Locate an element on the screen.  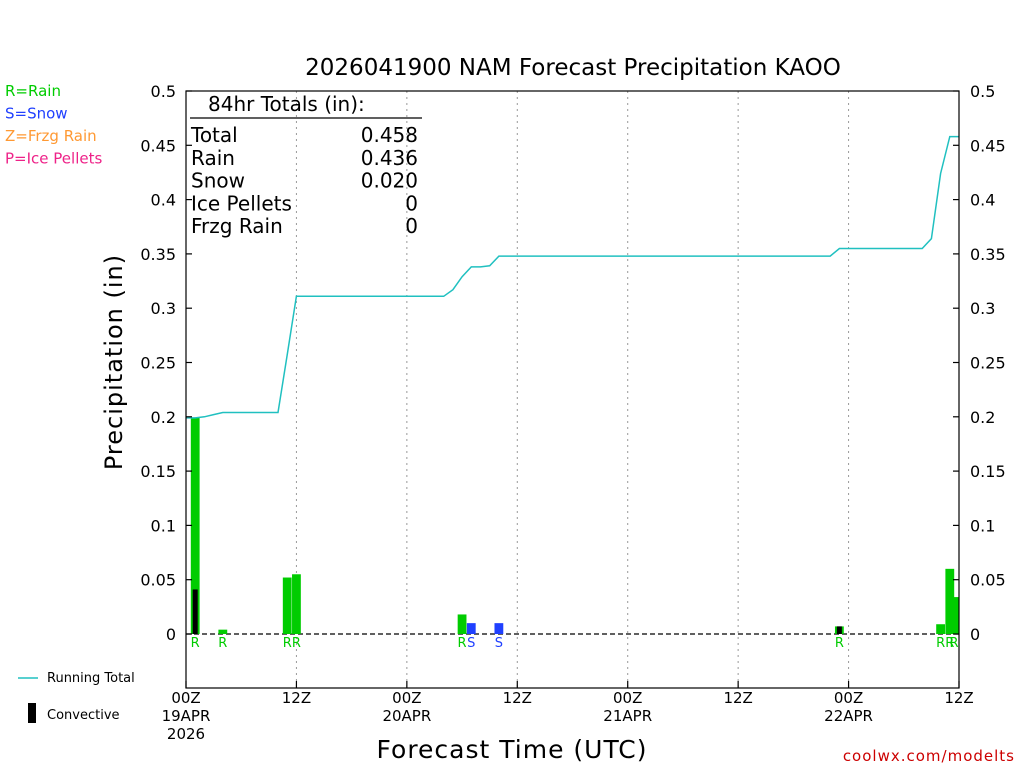
totals-row-value: 0.458 is located at coordinates (389, 135).